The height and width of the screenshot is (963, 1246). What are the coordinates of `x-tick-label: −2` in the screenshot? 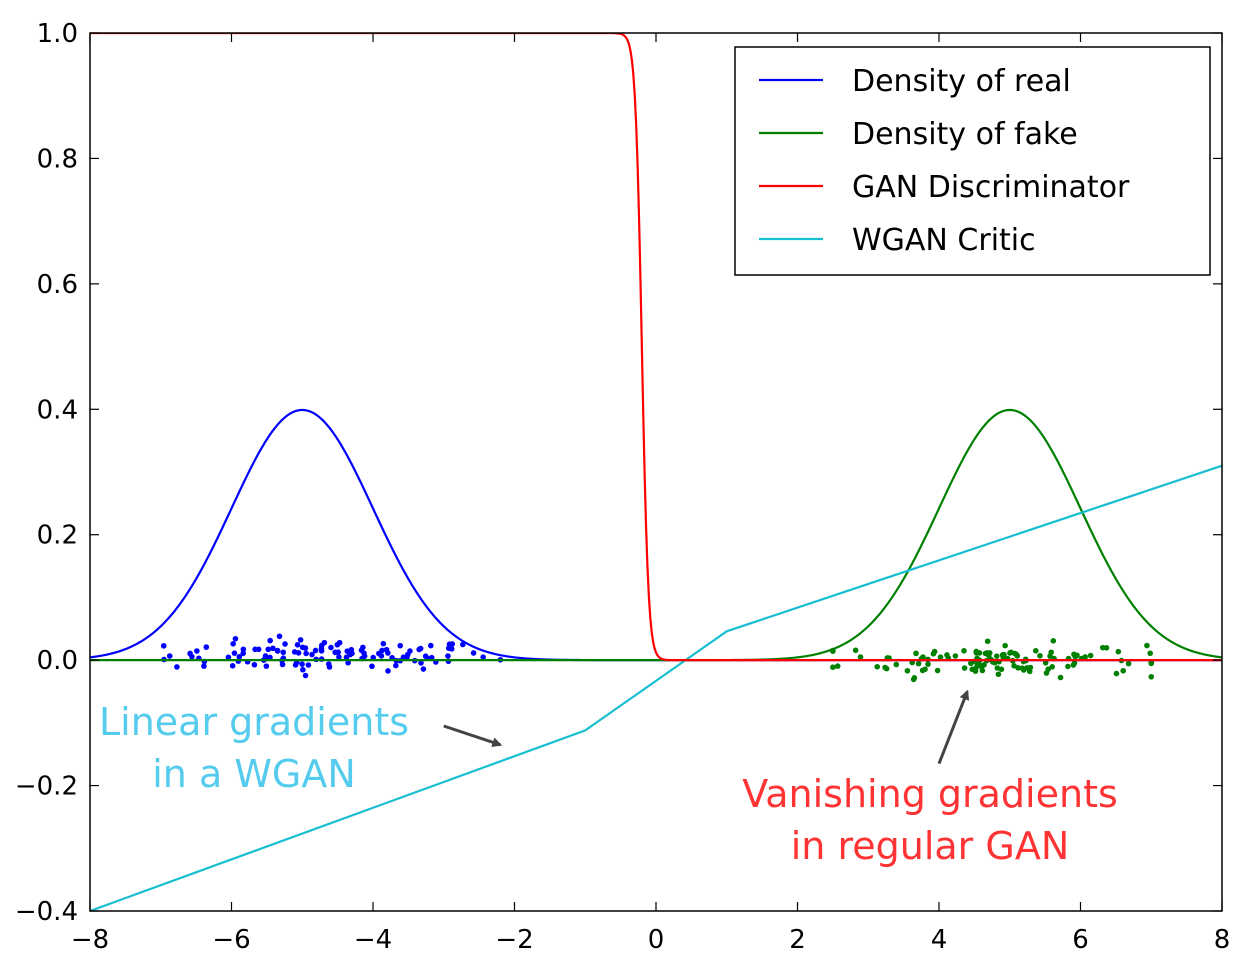 It's located at (514, 940).